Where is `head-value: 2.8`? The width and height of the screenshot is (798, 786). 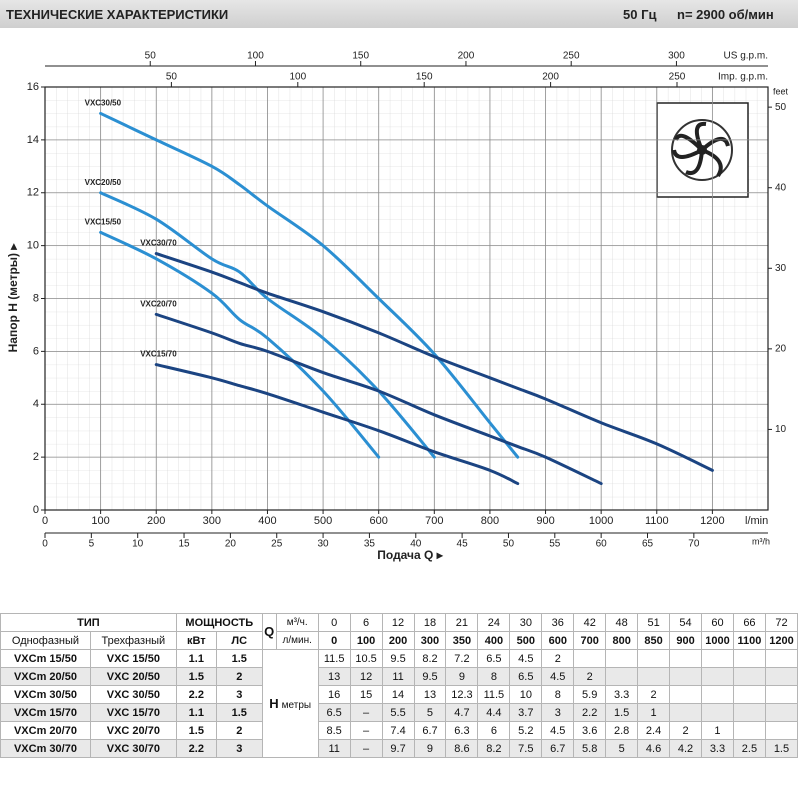 head-value: 2.8 is located at coordinates (622, 730).